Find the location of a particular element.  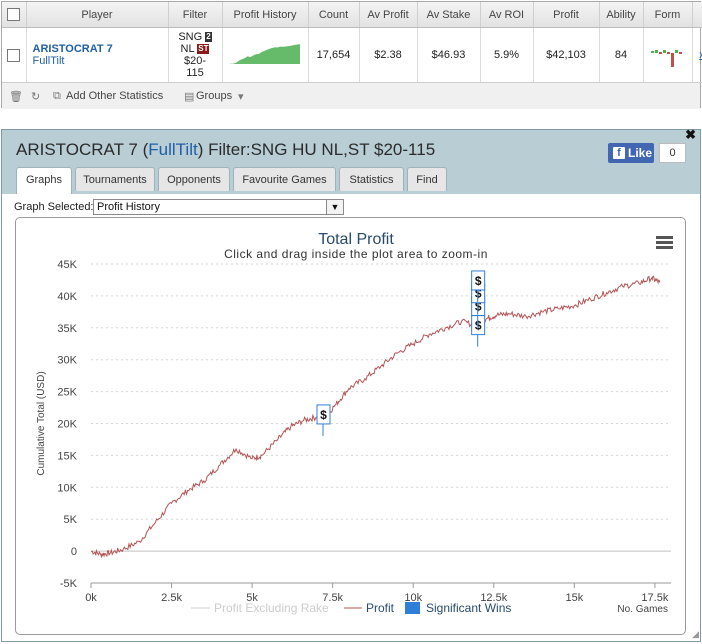

add-other-statistics-link: Add Other Statistics is located at coordinates (115, 96).